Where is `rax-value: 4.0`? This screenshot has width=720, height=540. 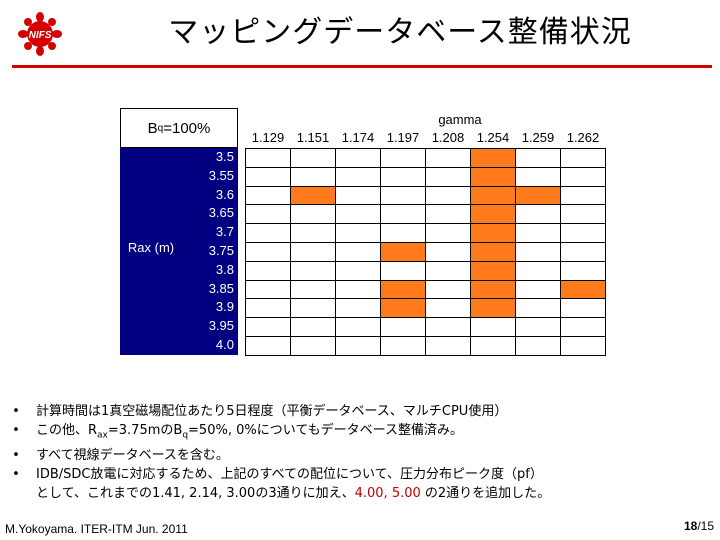 rax-value: 4.0 is located at coordinates (224, 344).